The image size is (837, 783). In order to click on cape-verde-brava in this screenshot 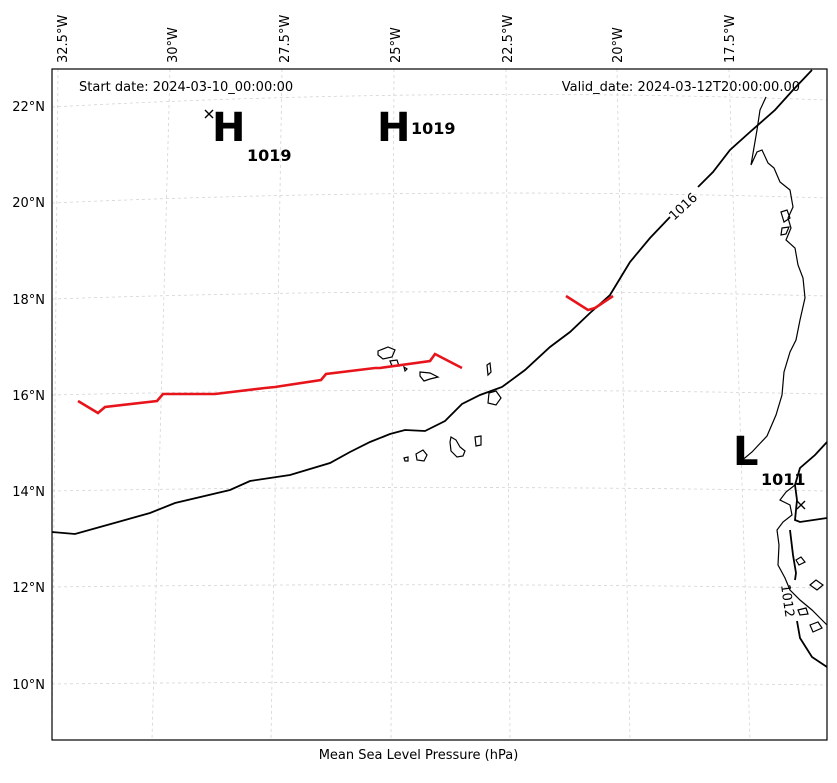, I will do `click(406, 459)`.